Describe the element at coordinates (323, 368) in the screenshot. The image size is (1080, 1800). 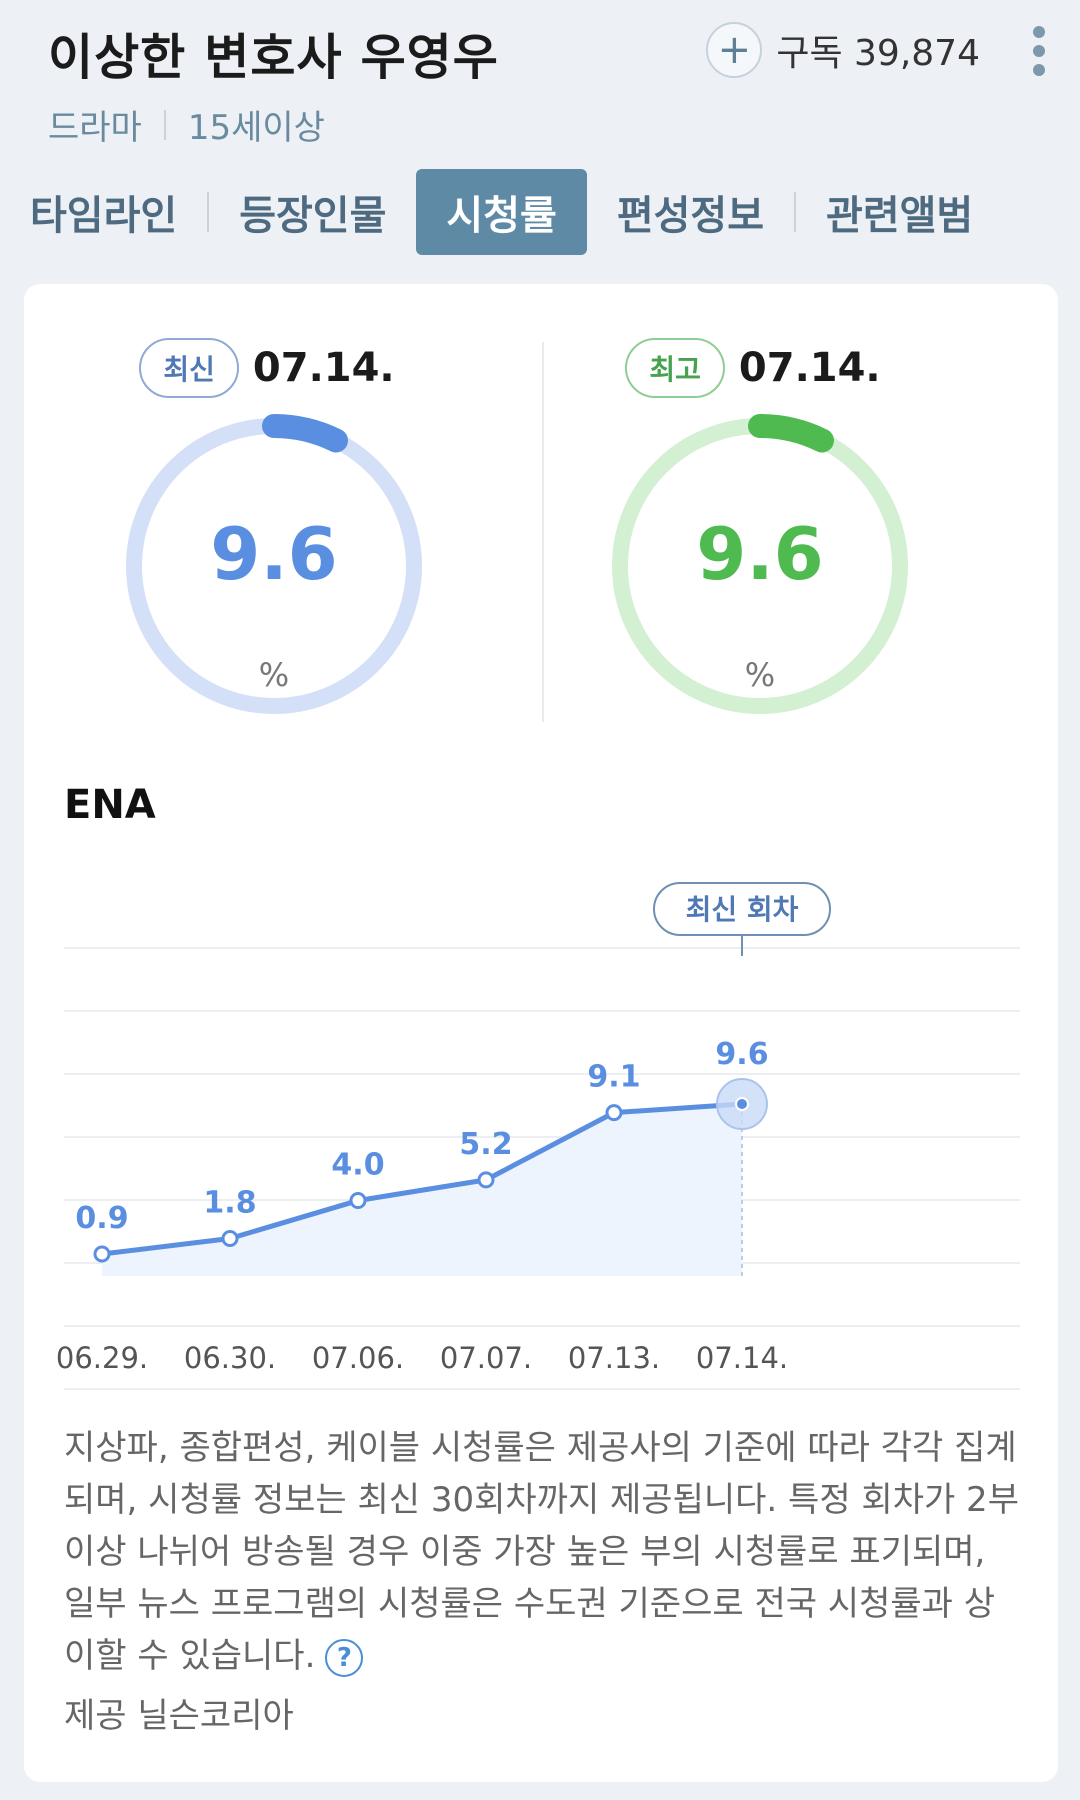
I see `latest-date: 07.14.` at that location.